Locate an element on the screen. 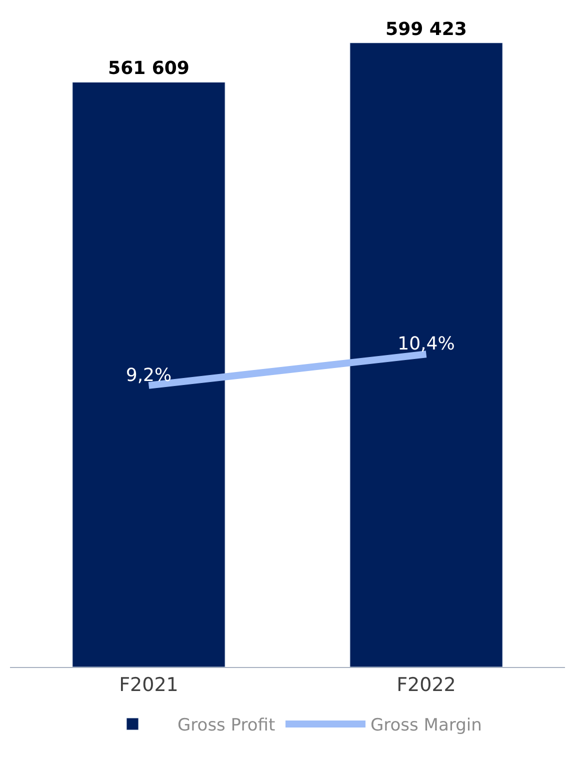  legend-label: Gross Profit is located at coordinates (227, 726).